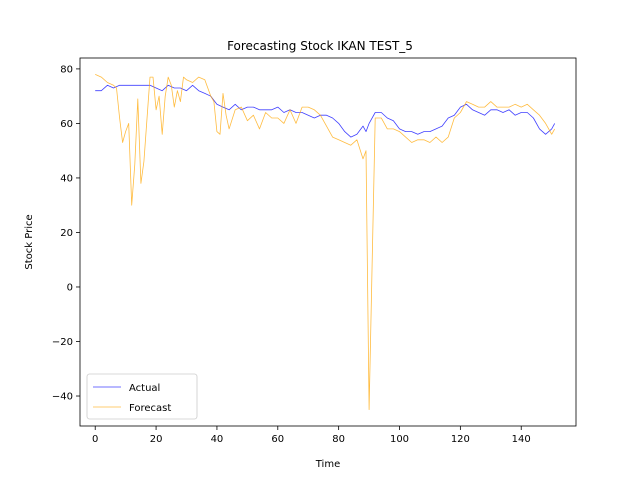 The width and height of the screenshot is (640, 480). I want to click on y-tick-label: 80, so click(66, 69).